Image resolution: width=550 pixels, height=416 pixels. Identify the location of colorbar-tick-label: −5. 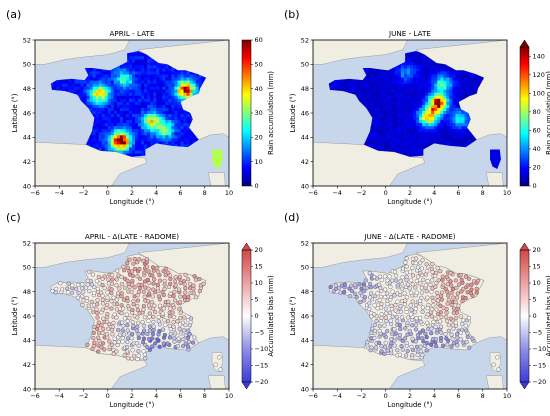
(260, 333).